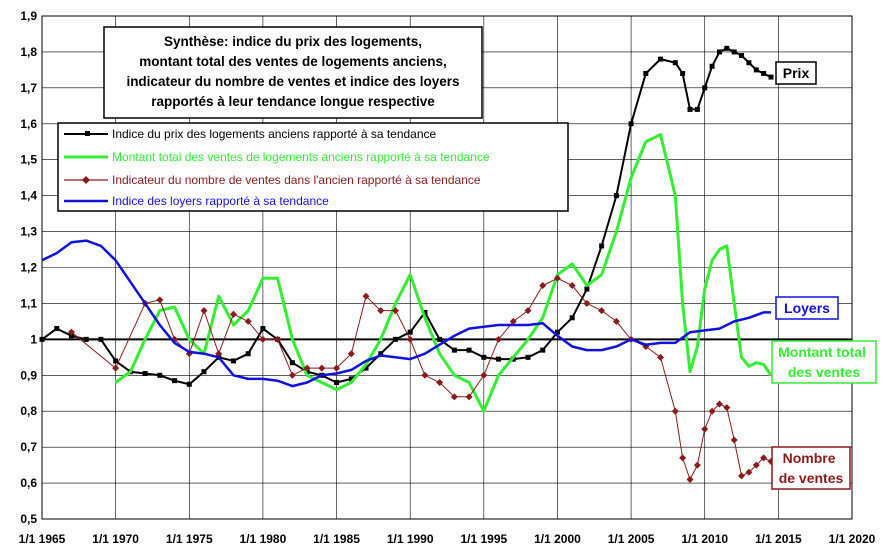  I want to click on y-tick-label: 1,7, so click(28, 88).